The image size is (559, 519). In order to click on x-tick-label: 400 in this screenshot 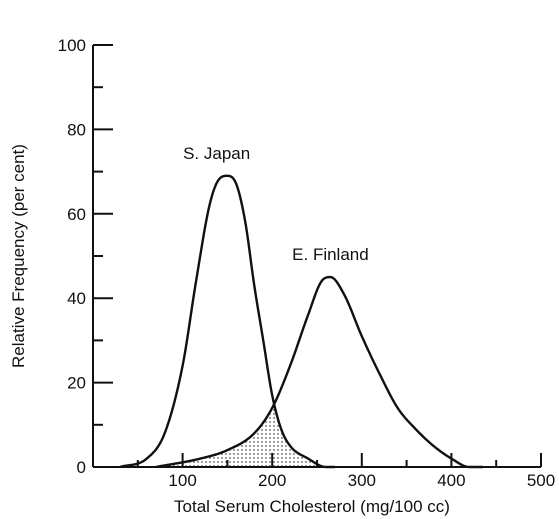, I will do `click(451, 480)`.